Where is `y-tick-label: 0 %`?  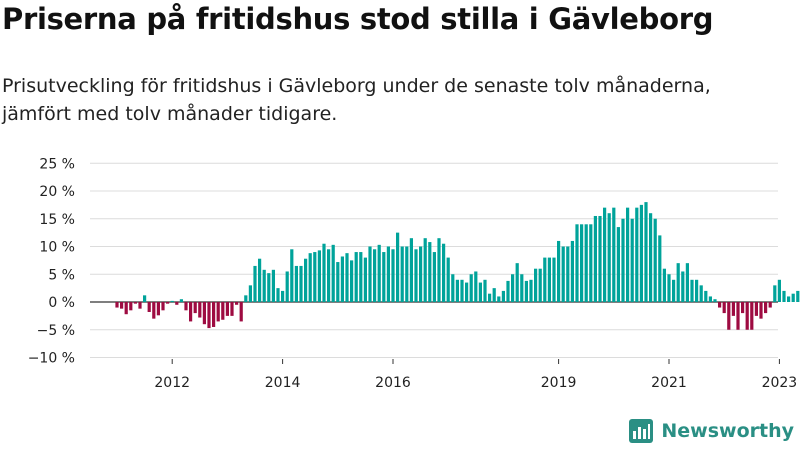
y-tick-label: 0 % is located at coordinates (61, 303).